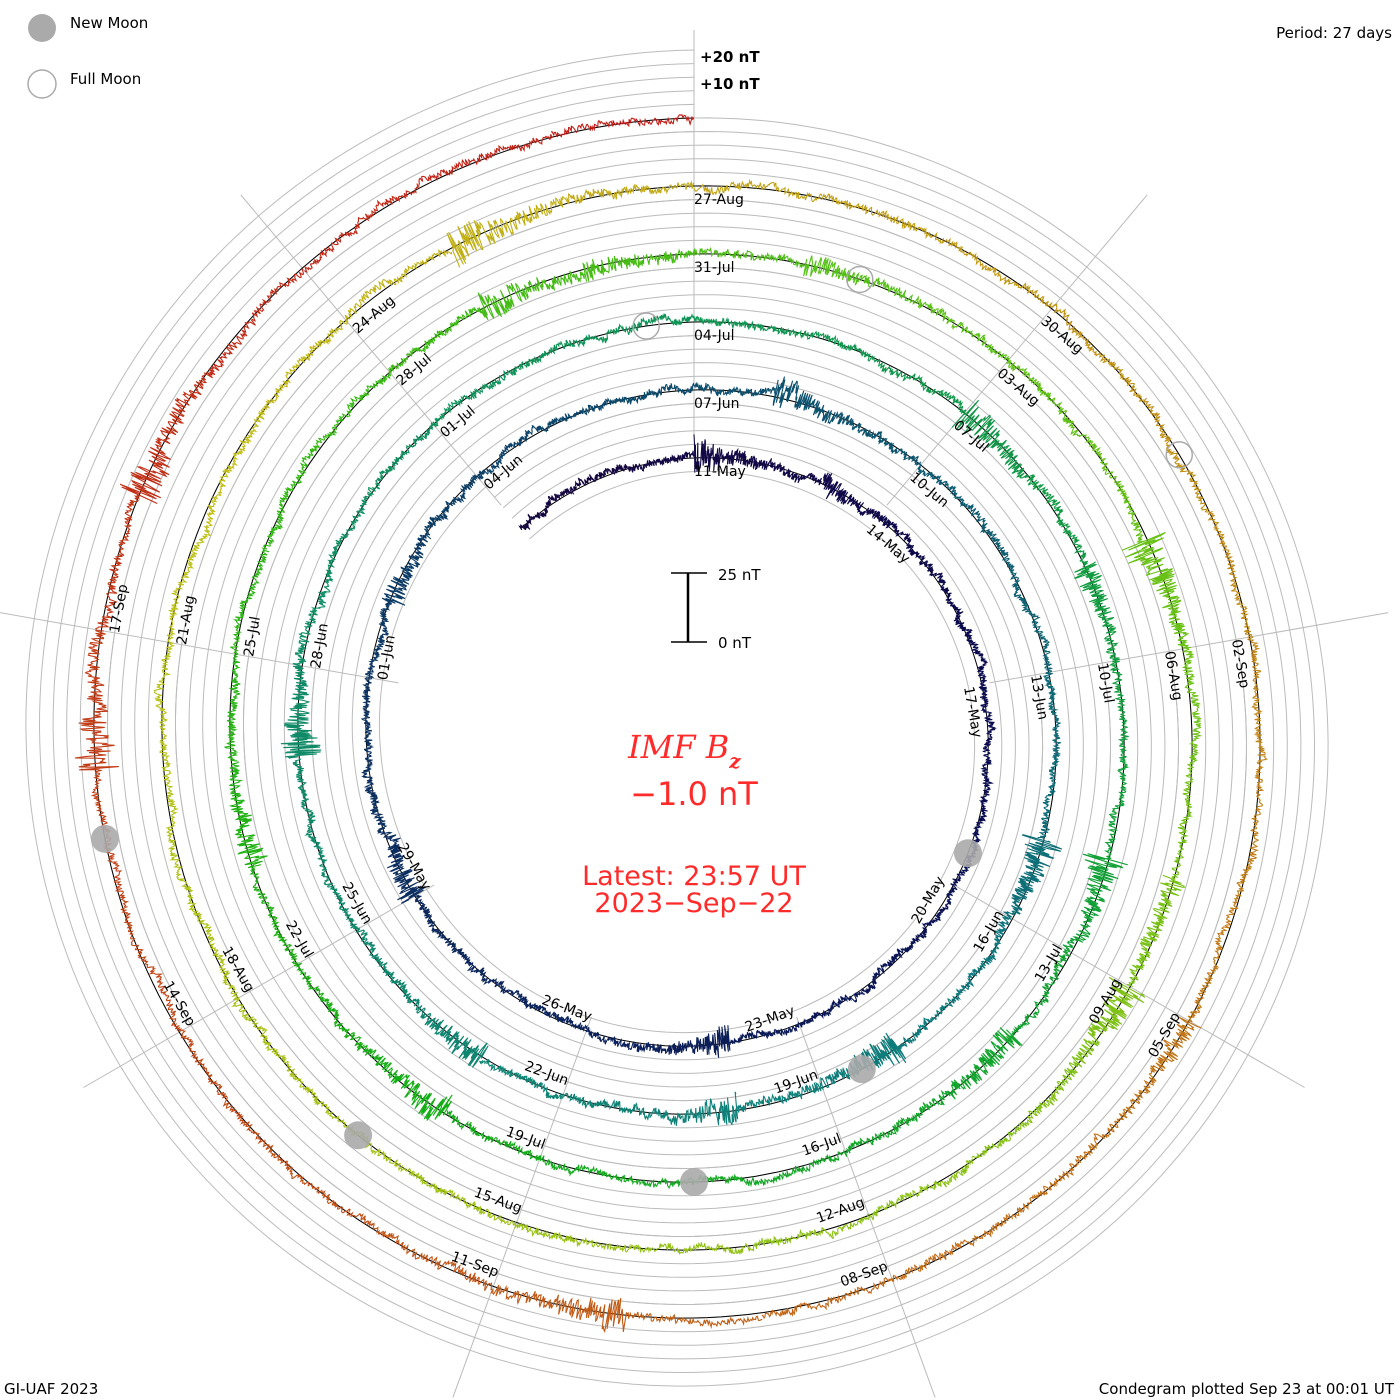 The width and height of the screenshot is (1400, 1400). What do you see at coordinates (714, 336) in the screenshot?
I see `date-label: 04-Jul` at bounding box center [714, 336].